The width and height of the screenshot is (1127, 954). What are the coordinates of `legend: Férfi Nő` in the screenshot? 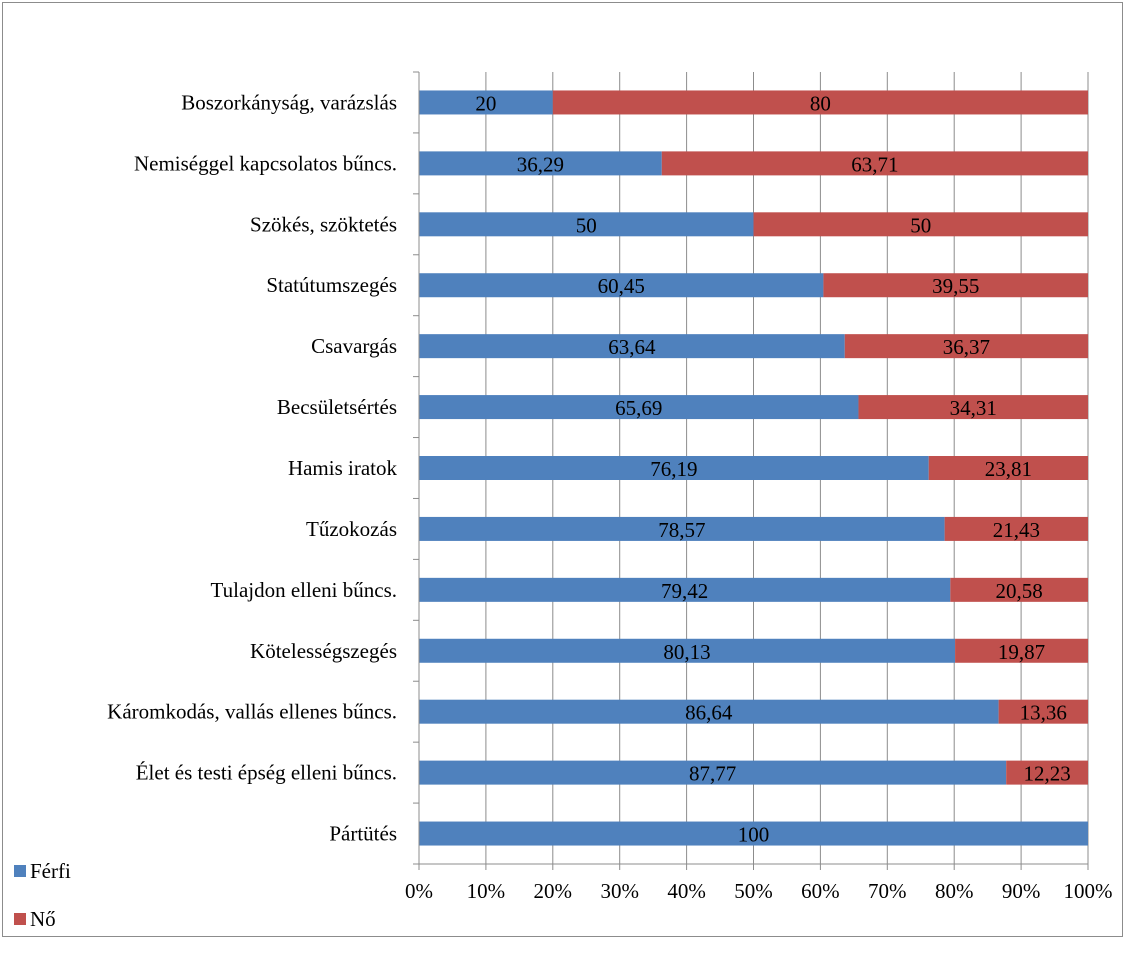 It's located at (42, 906).